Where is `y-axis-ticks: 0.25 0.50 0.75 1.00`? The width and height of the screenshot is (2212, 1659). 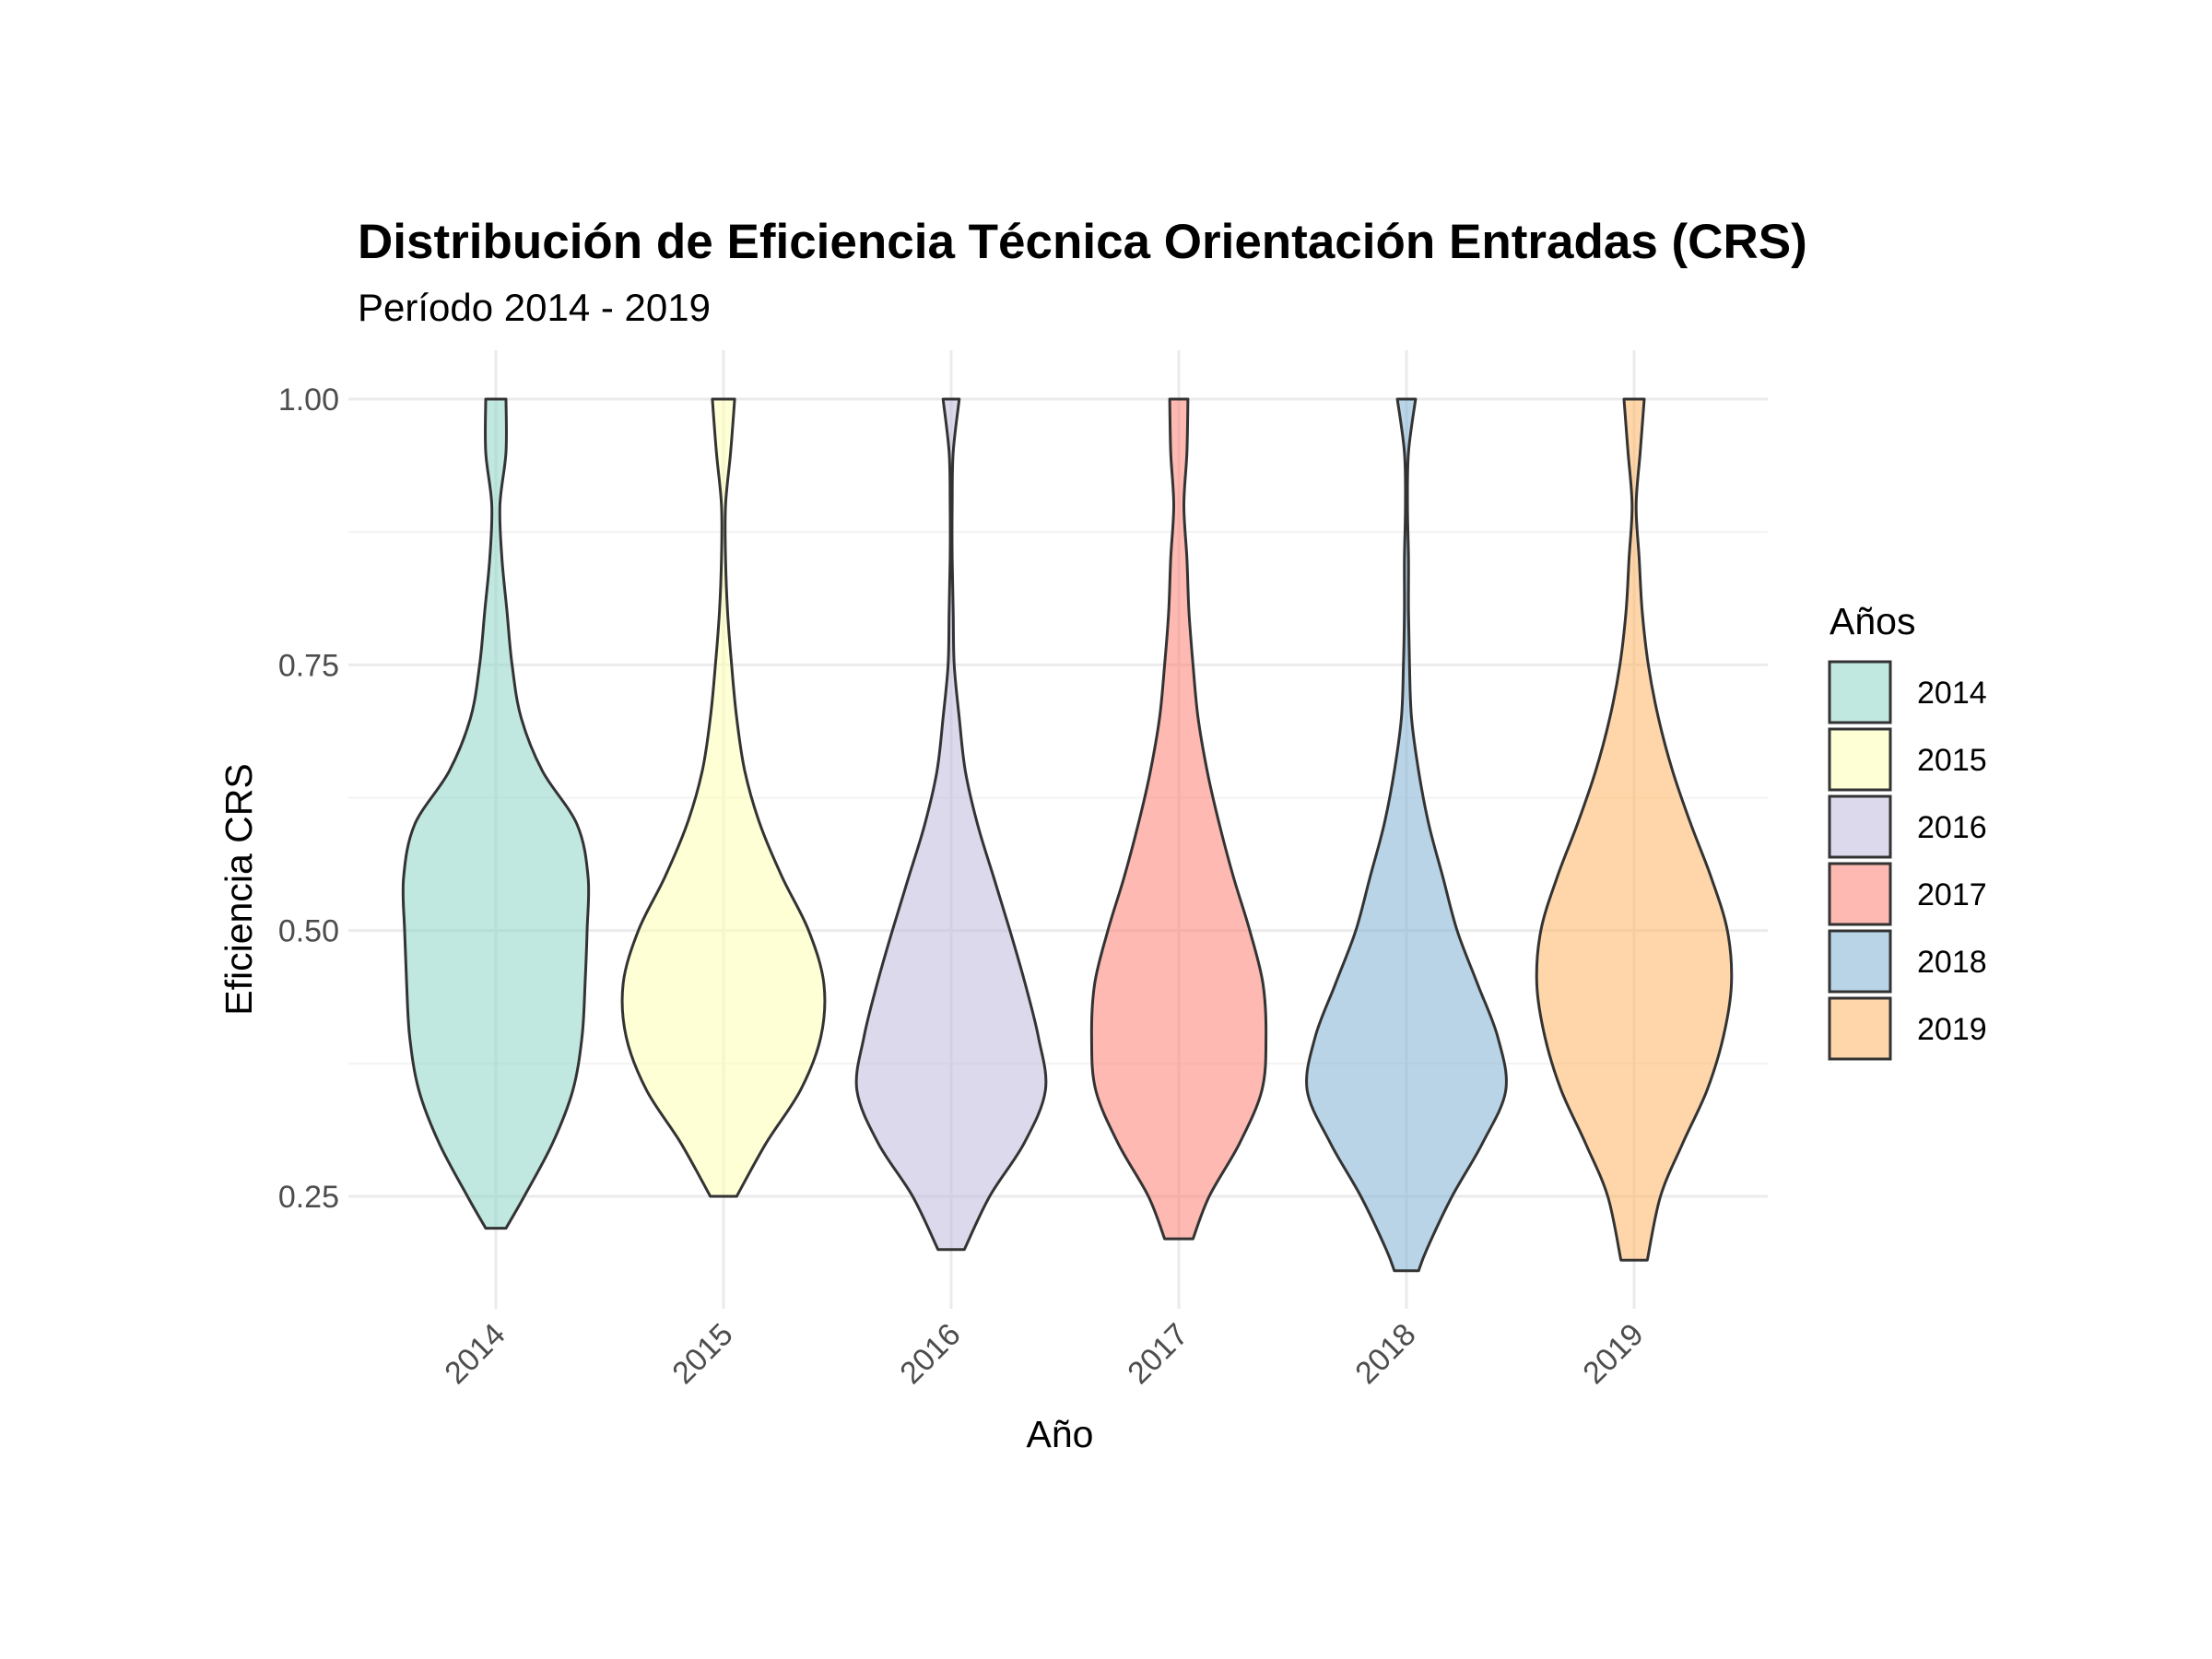 y-axis-ticks: 0.25 0.50 0.75 1.00 is located at coordinates (308, 798).